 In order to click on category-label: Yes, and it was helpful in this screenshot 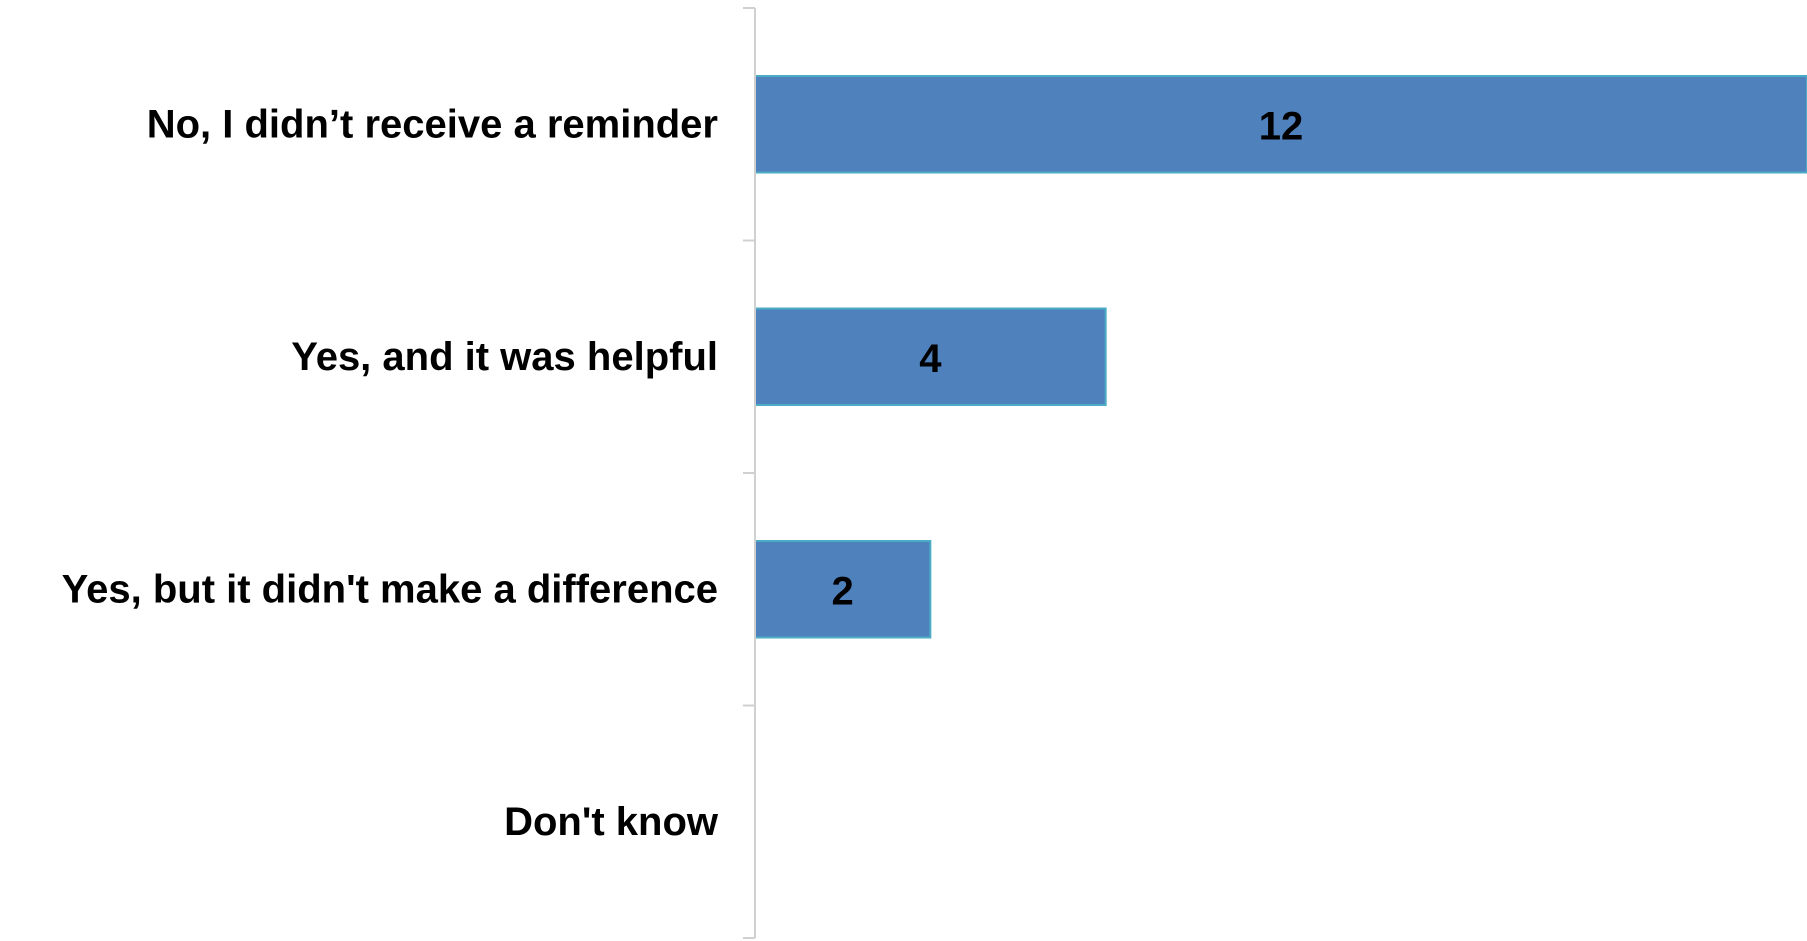, I will do `click(504, 357)`.